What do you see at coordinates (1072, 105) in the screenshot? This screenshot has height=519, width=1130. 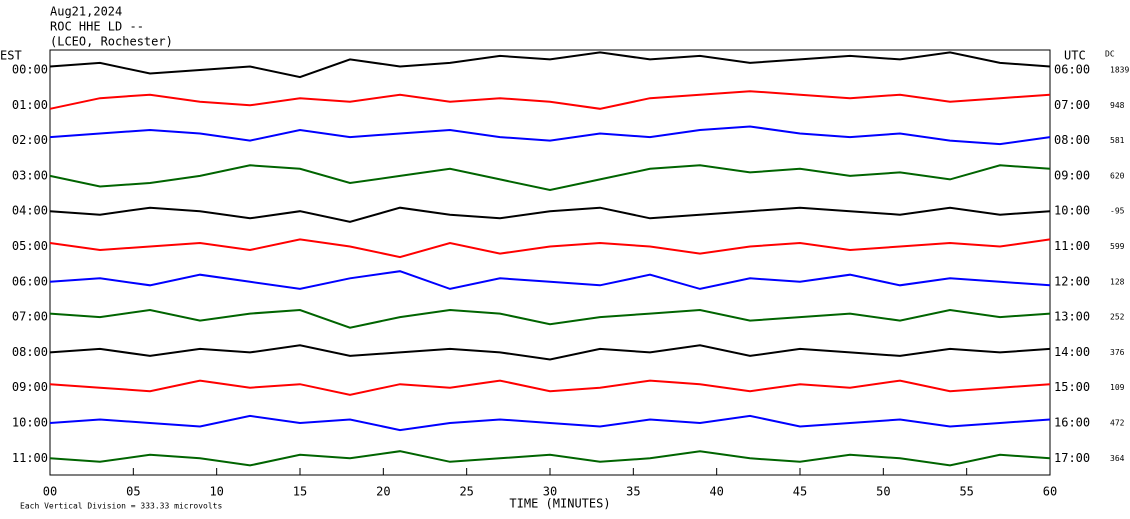 I see `utc-label: 07:00` at bounding box center [1072, 105].